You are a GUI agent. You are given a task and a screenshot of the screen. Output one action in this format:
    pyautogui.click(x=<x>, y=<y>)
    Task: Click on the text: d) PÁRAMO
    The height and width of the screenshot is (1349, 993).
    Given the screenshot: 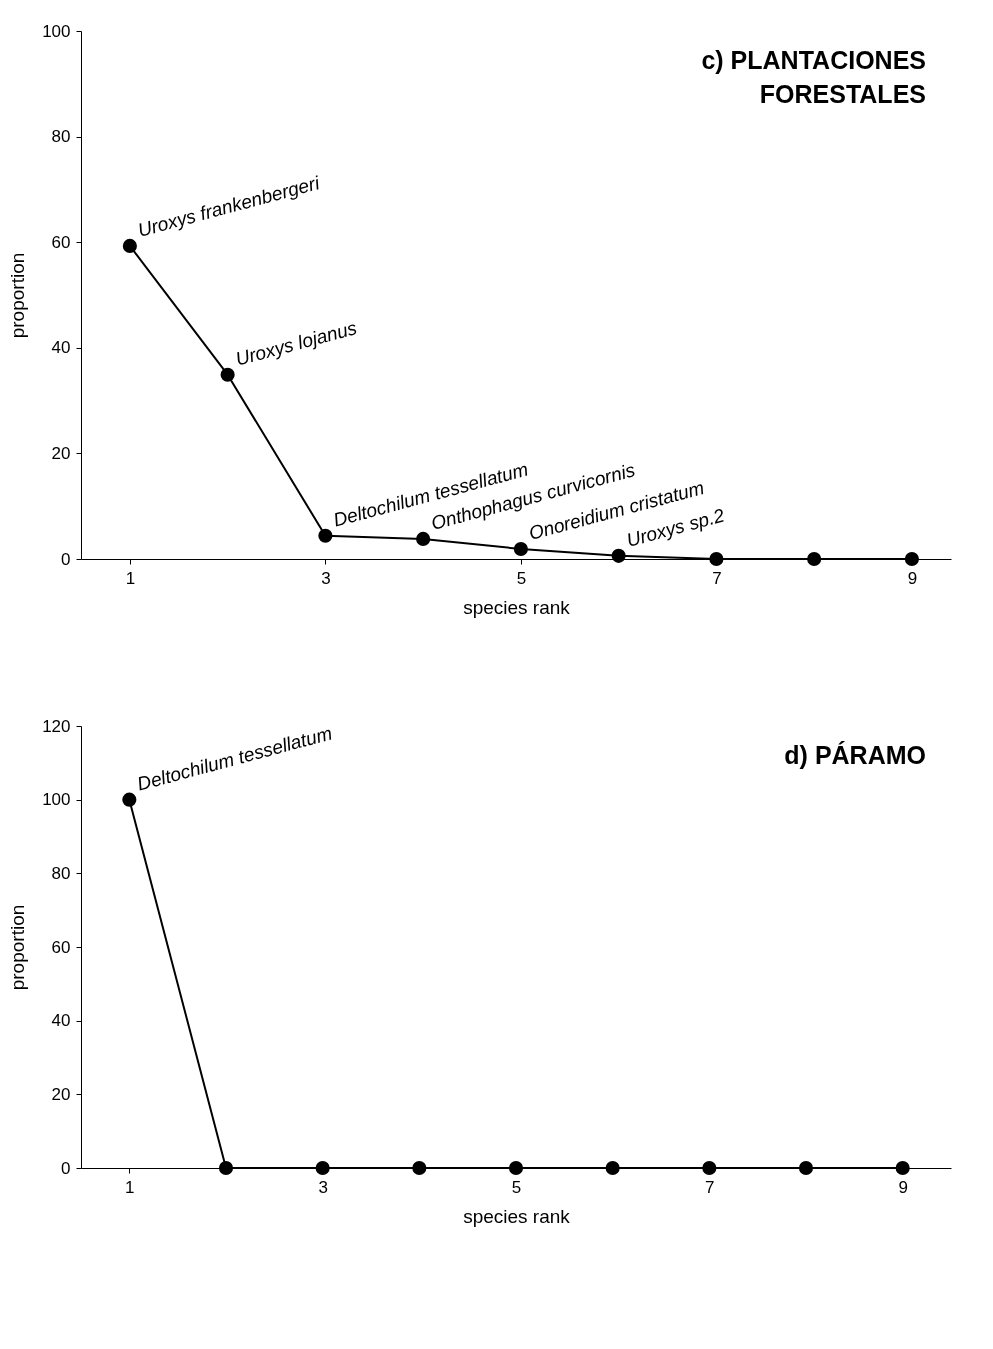 What is the action you would take?
    pyautogui.click(x=855, y=755)
    